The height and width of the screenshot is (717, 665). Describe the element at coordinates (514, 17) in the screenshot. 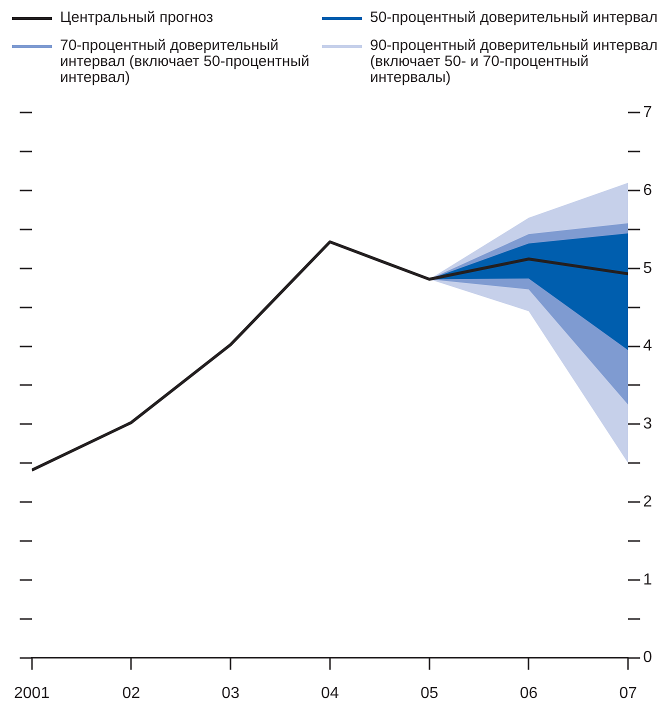

I see `legend-label: 50-процентный доверительный интервал` at that location.